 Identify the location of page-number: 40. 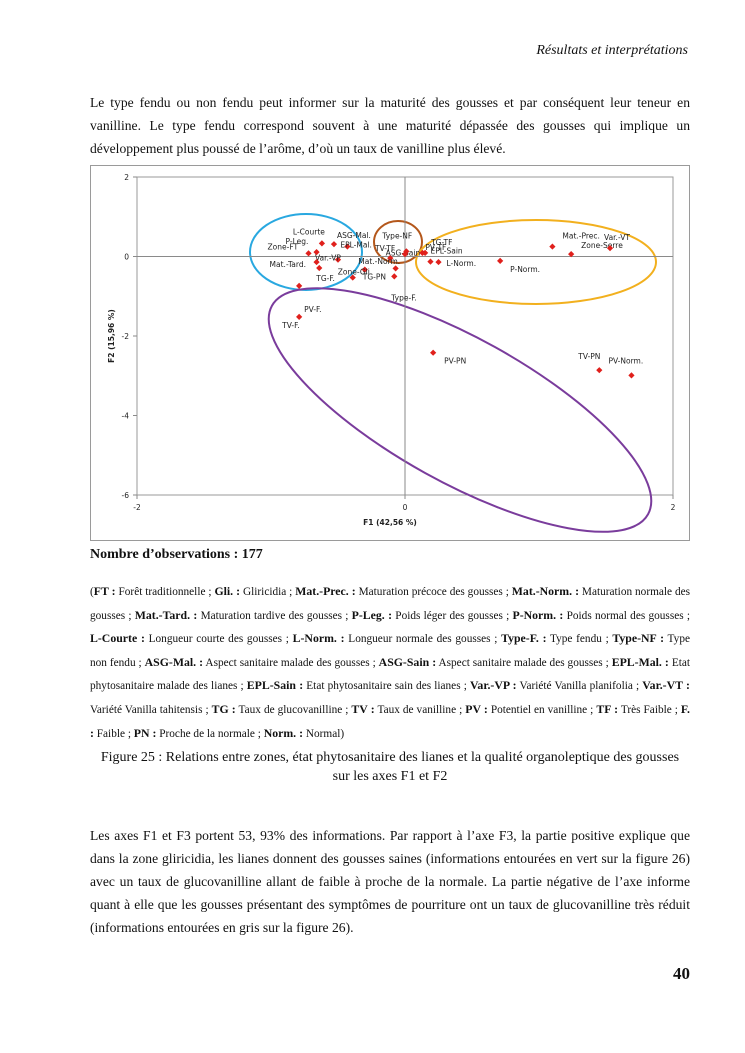
(681, 973).